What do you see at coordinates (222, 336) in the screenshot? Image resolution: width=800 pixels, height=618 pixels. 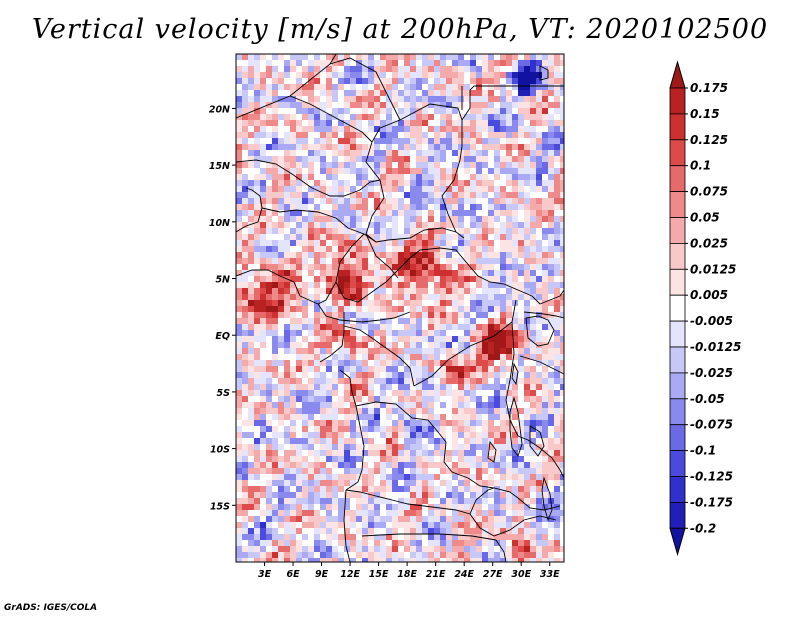 I see `y-tick-label: EQ` at bounding box center [222, 336].